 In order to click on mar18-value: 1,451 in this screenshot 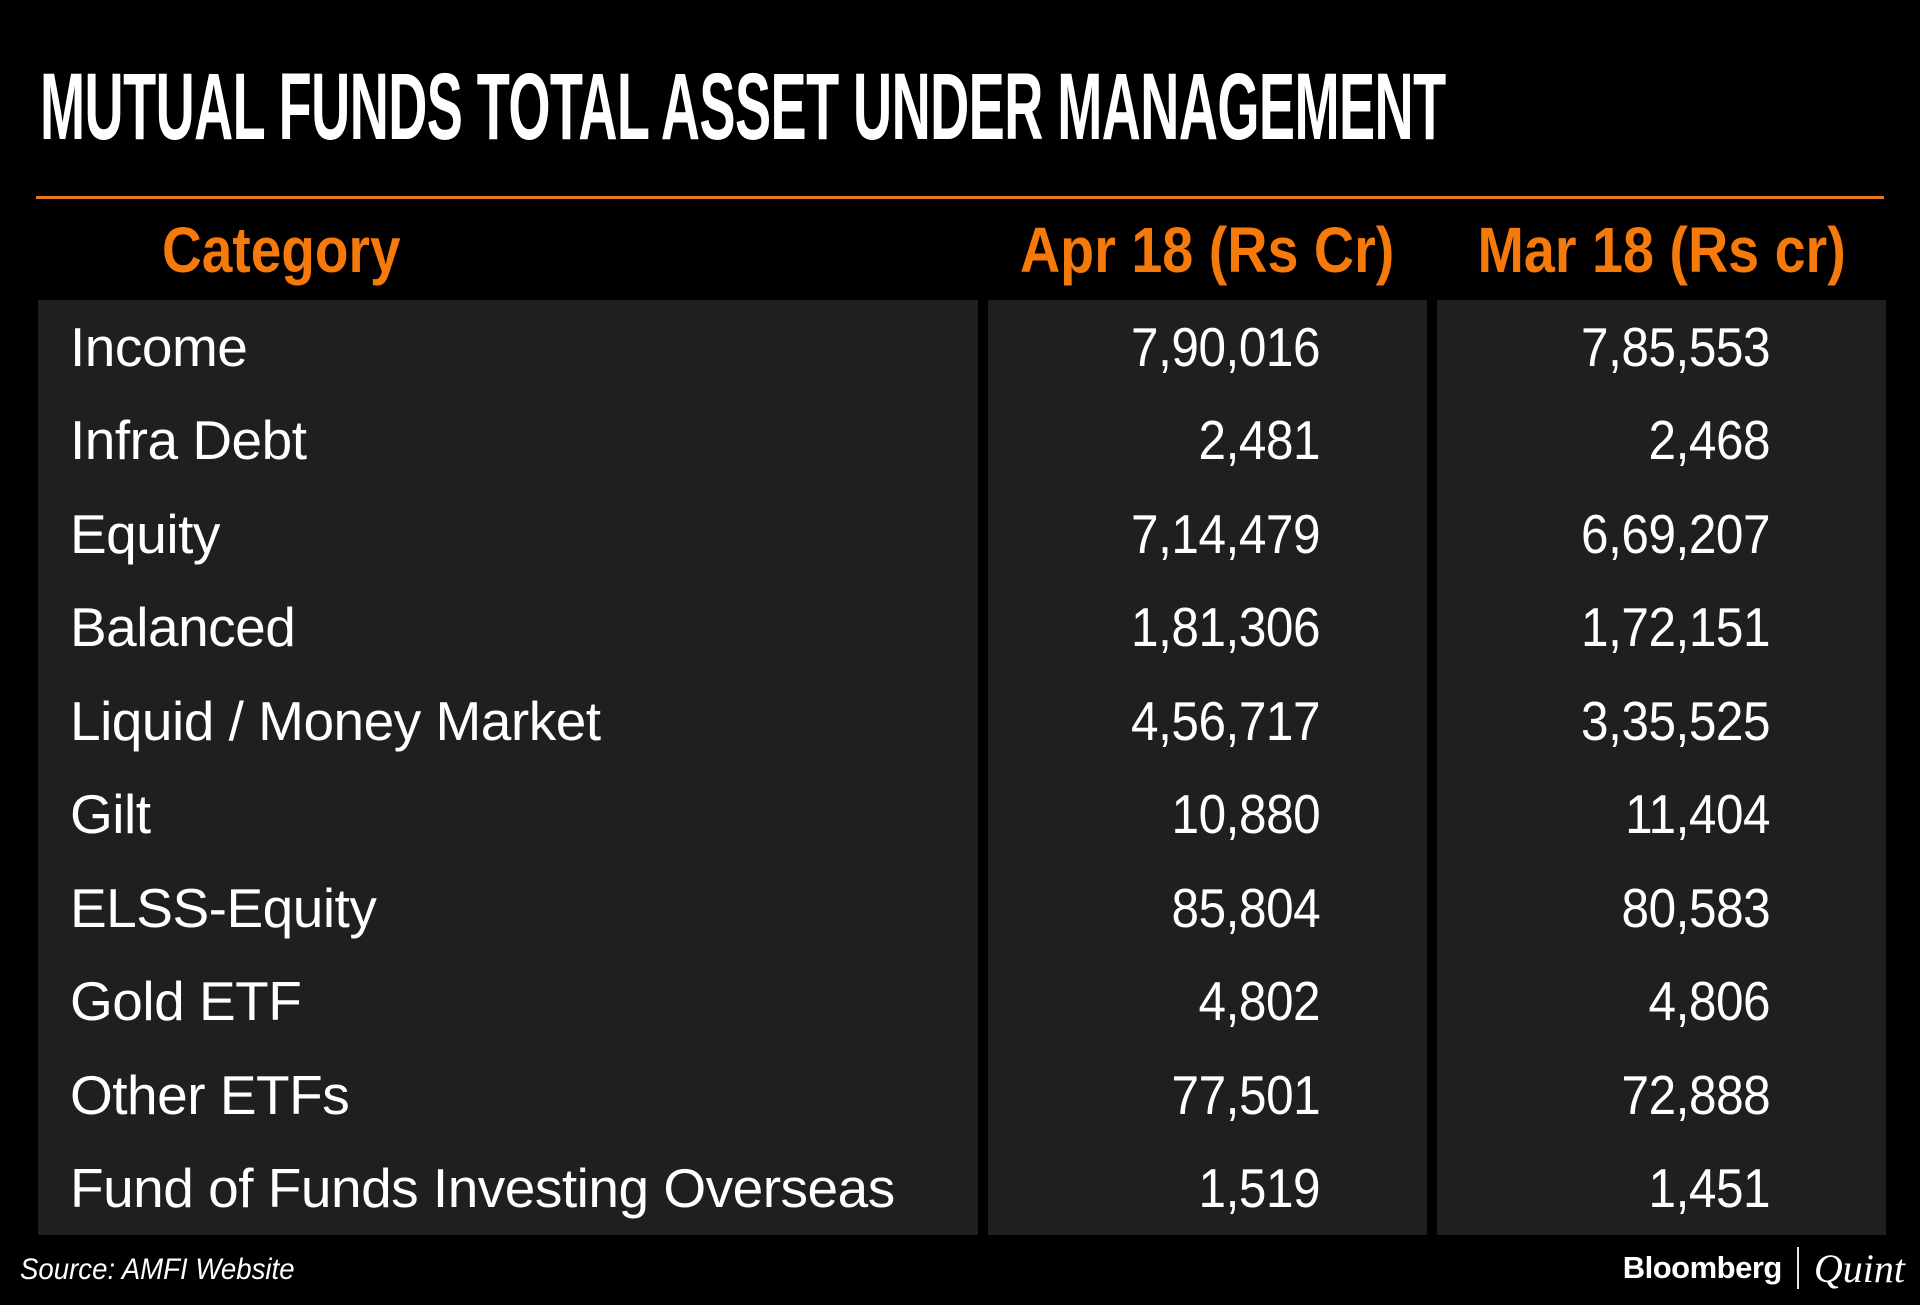, I will do `click(1709, 1188)`.